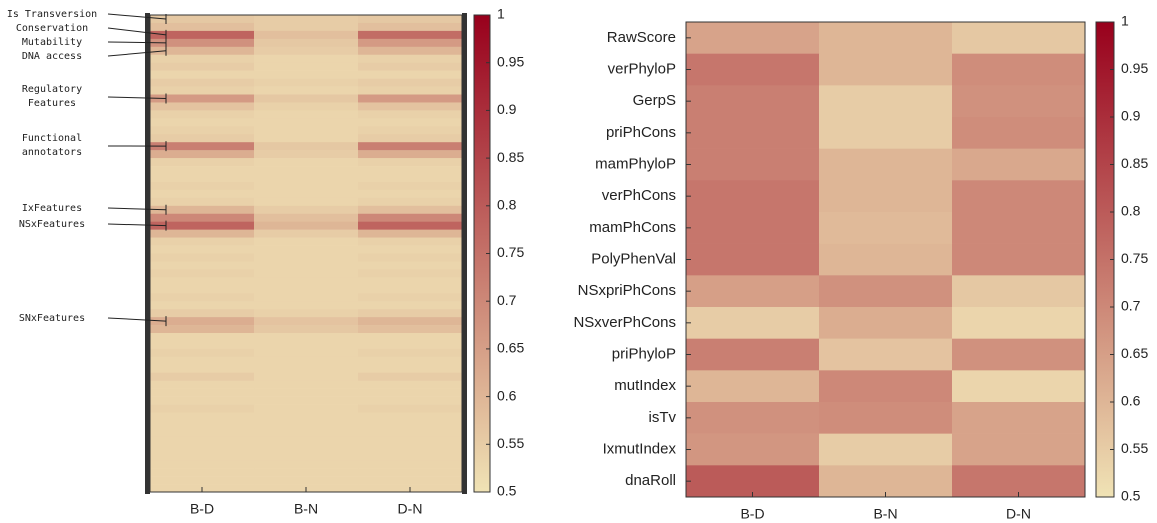 The image size is (1157, 523). Describe the element at coordinates (641, 37) in the screenshot. I see `y-tick-label: RawScore` at that location.